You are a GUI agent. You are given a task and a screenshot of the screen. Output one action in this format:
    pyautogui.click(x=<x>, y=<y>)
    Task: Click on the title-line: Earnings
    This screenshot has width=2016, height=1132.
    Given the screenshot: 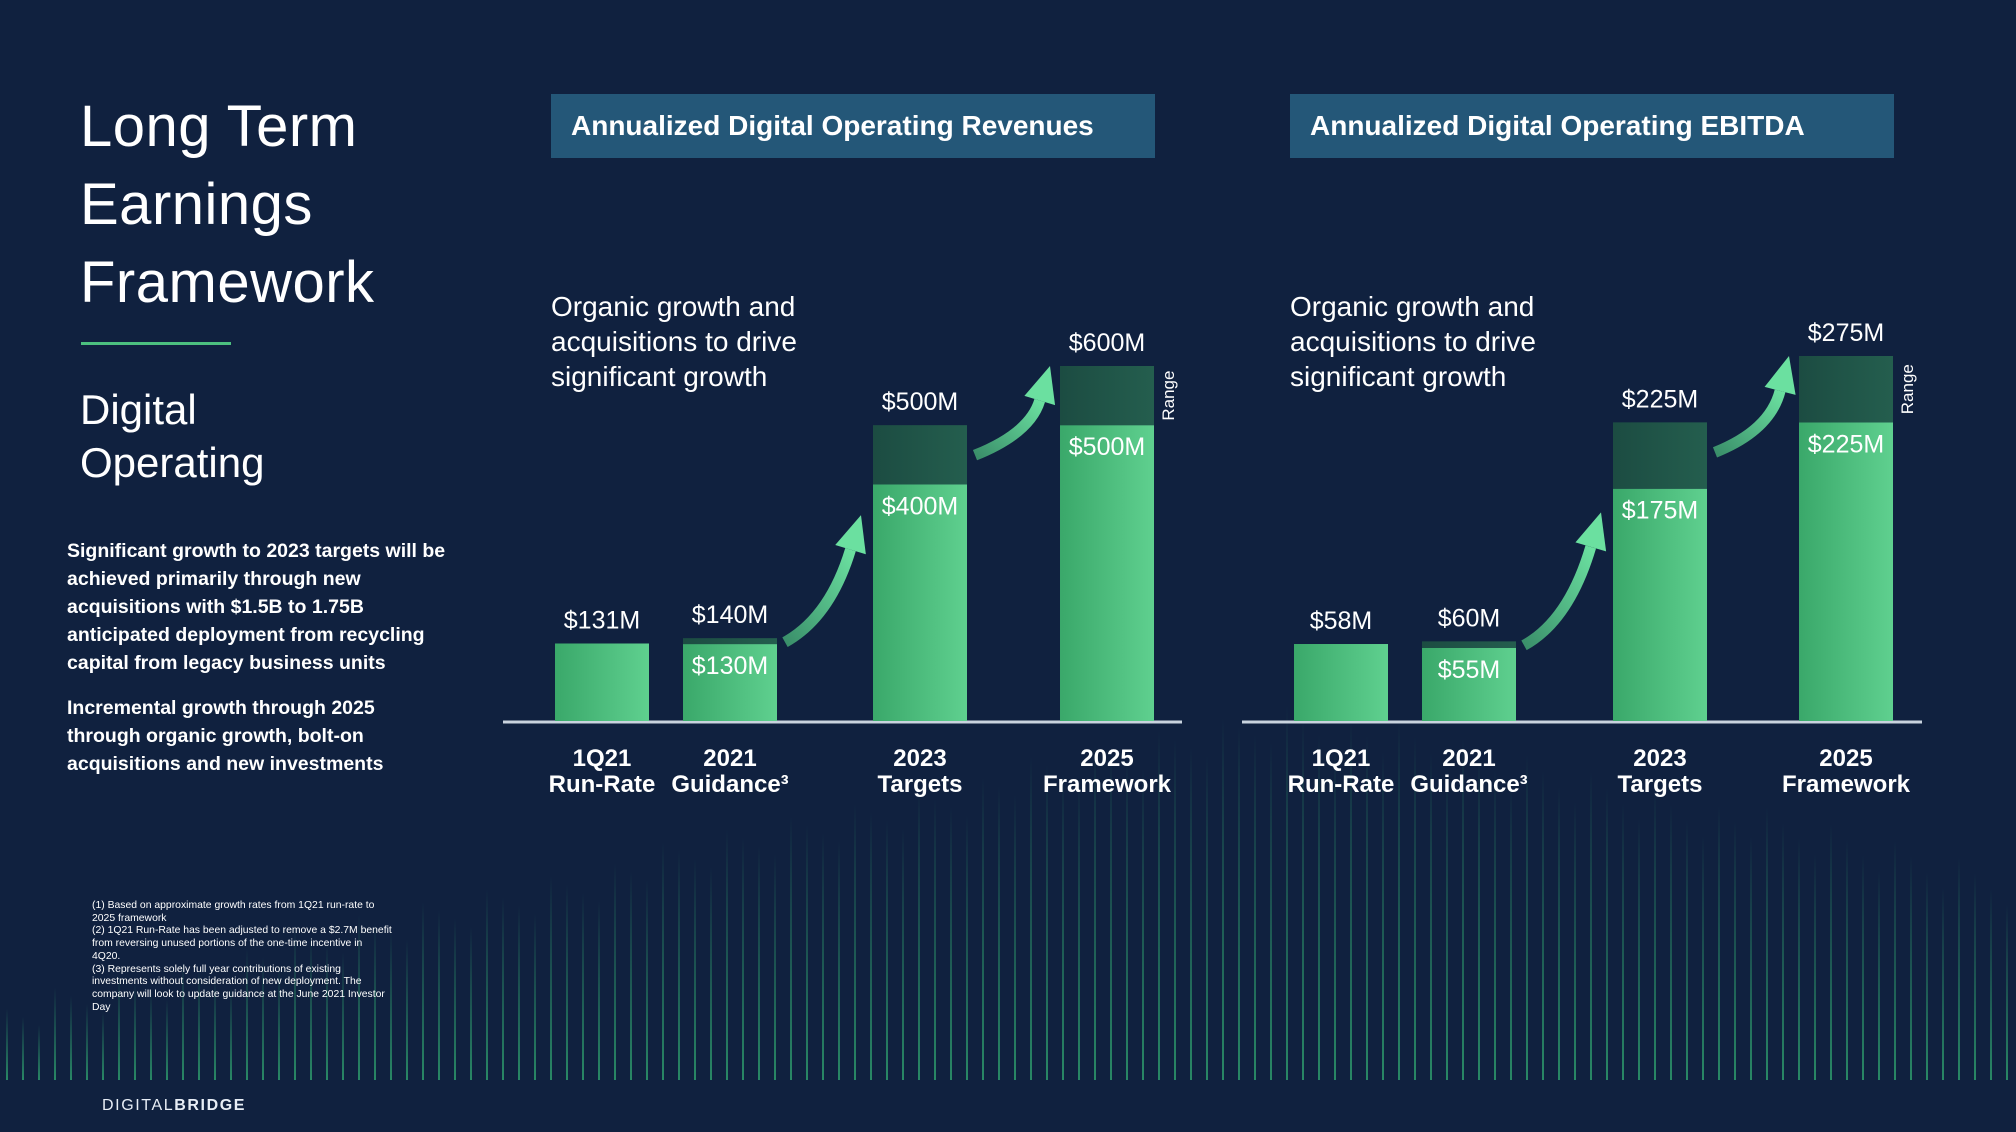 What is the action you would take?
    pyautogui.click(x=196, y=204)
    